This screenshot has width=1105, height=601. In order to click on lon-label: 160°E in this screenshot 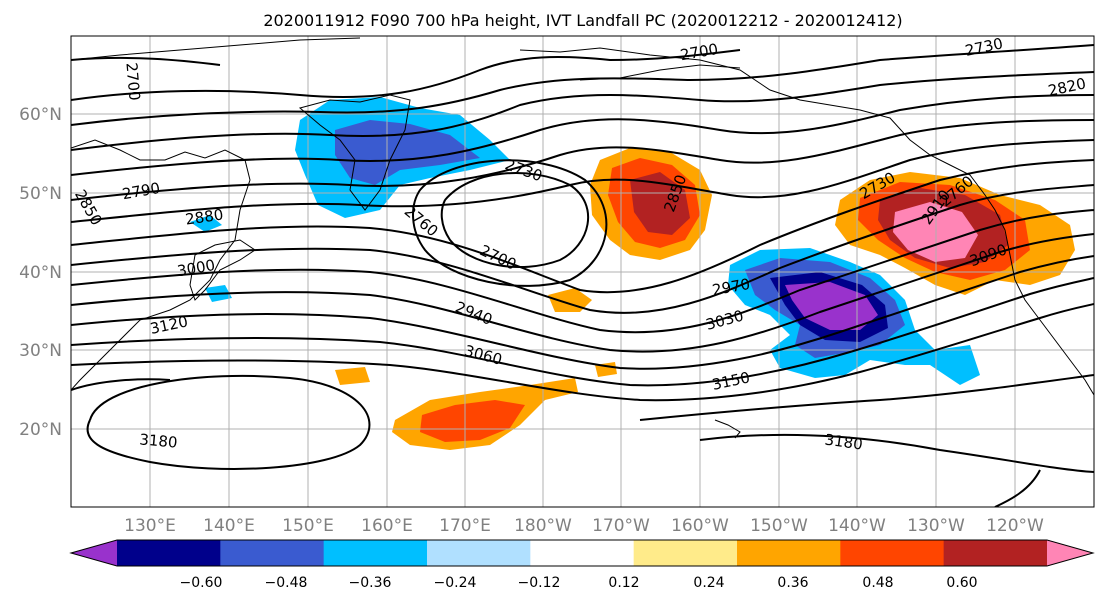, I will do `click(387, 526)`.